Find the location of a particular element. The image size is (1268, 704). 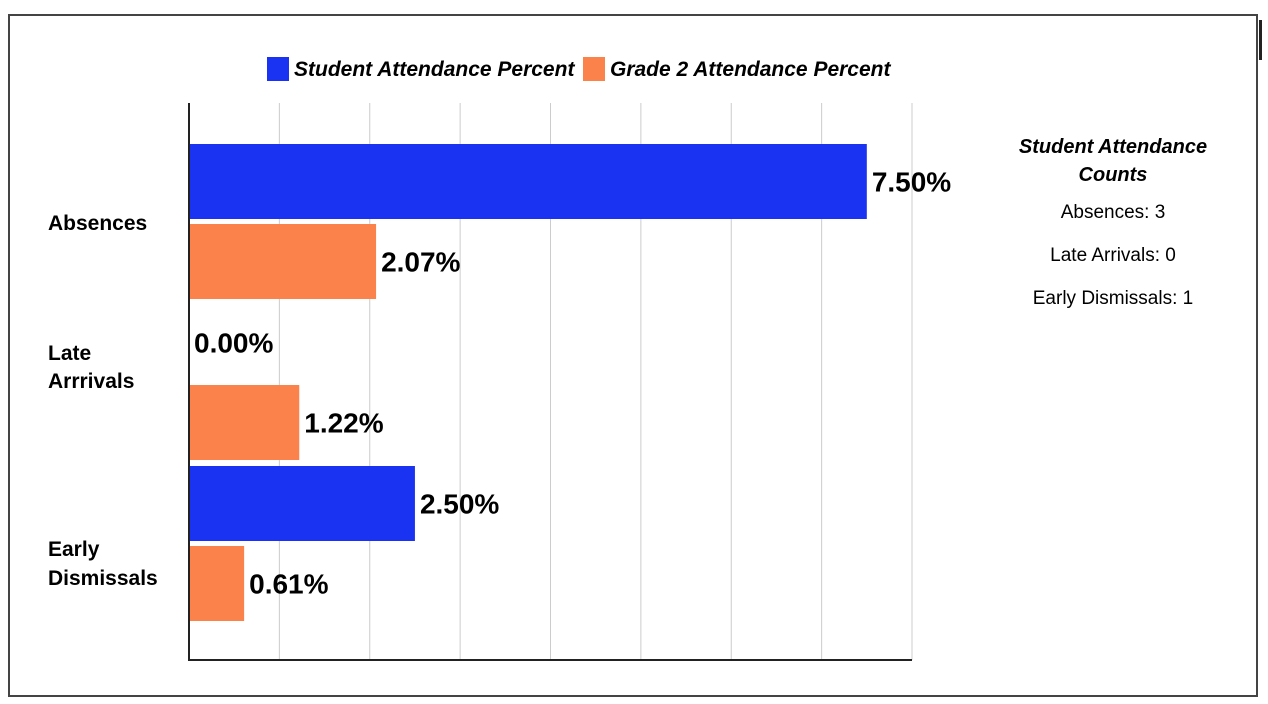

late-arrivals-count: Late Arrivals: 0 is located at coordinates (1113, 255).